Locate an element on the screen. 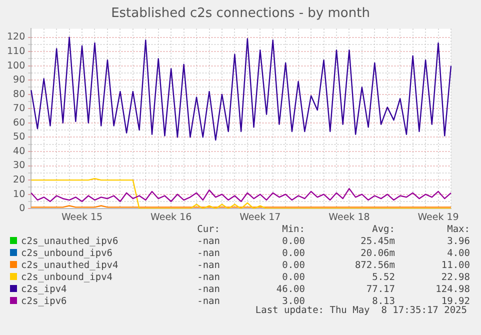  legend-label: c2s_ipv4 is located at coordinates (44, 290).